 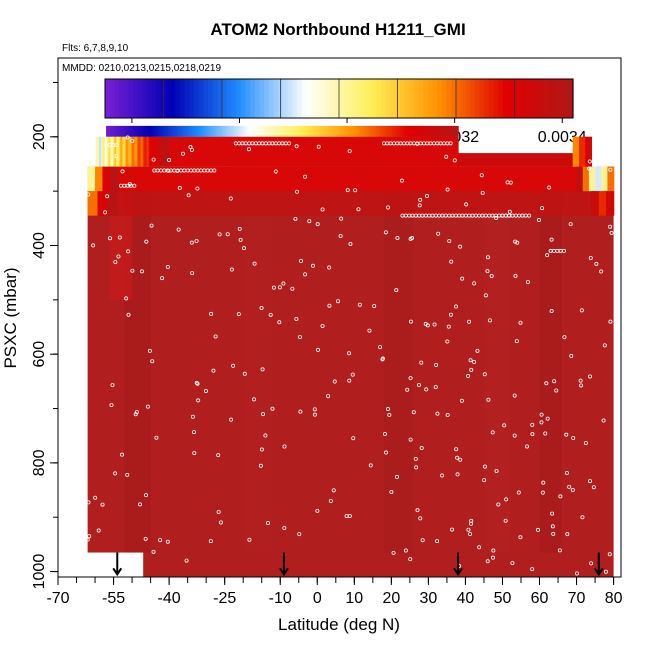 I want to click on y-tick-label: 1000, so click(x=39, y=572).